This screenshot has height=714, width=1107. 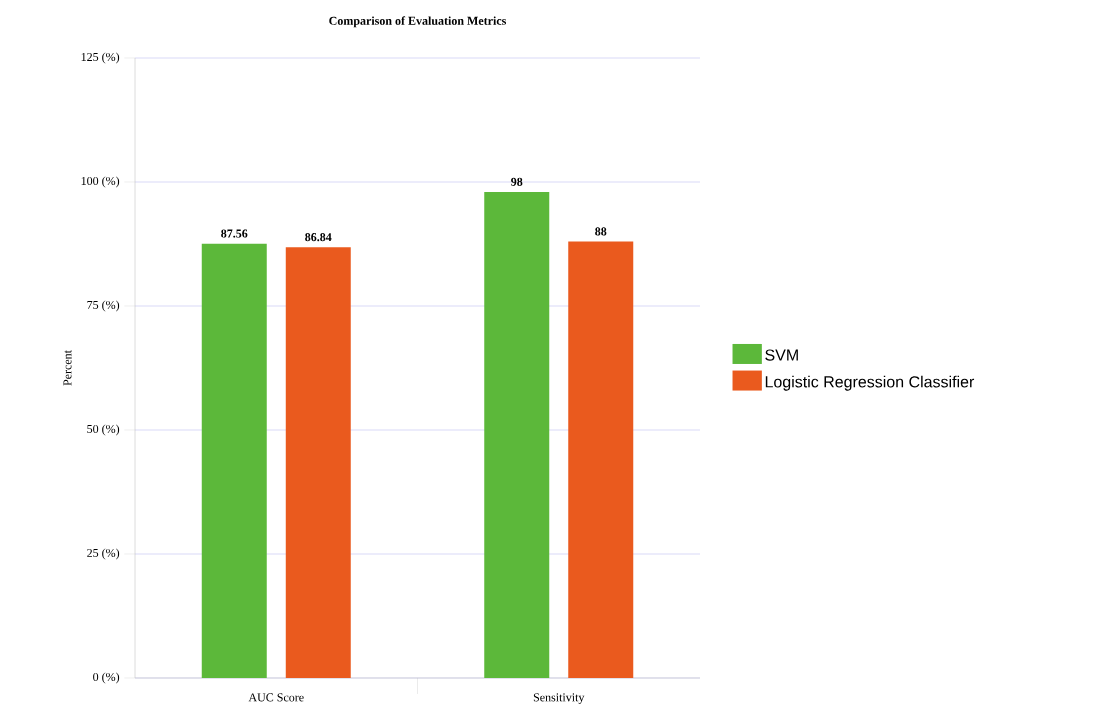 I want to click on y-tick-label: 100 (%), so click(x=100, y=182).